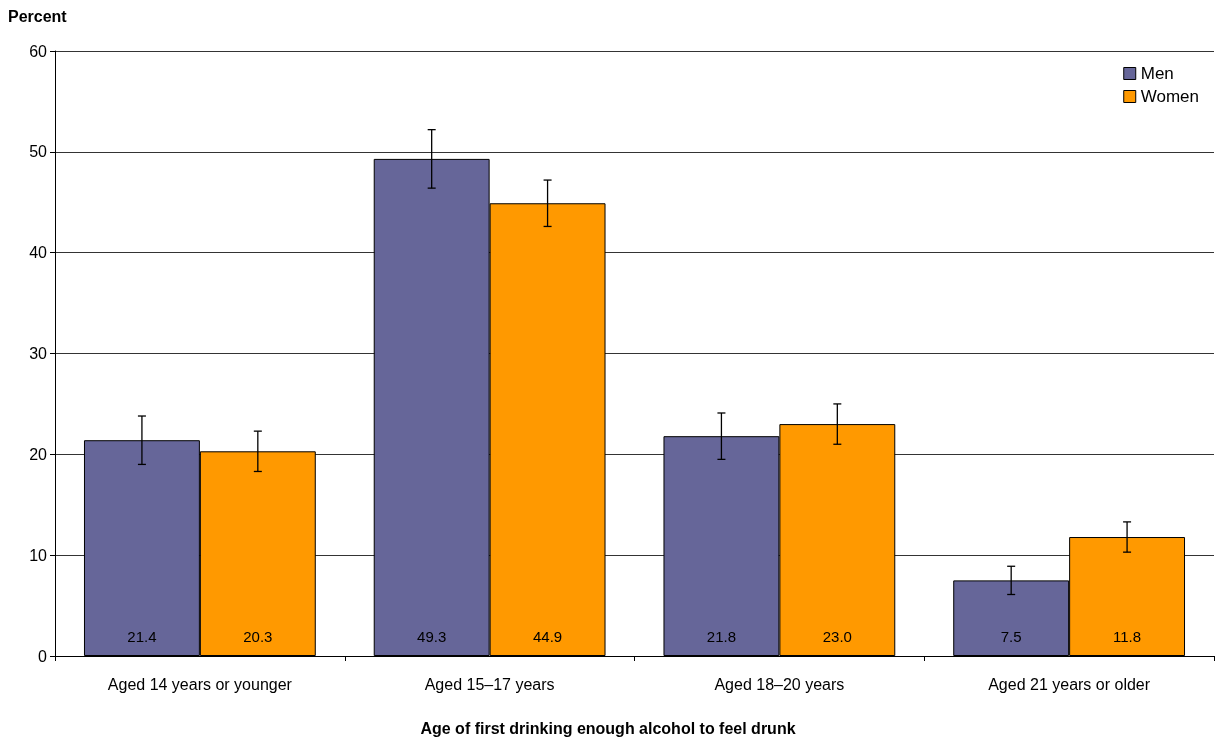 This screenshot has width=1216, height=742. Describe the element at coordinates (489, 684) in the screenshot. I see `x-tick-label: Aged 15–17 years` at that location.